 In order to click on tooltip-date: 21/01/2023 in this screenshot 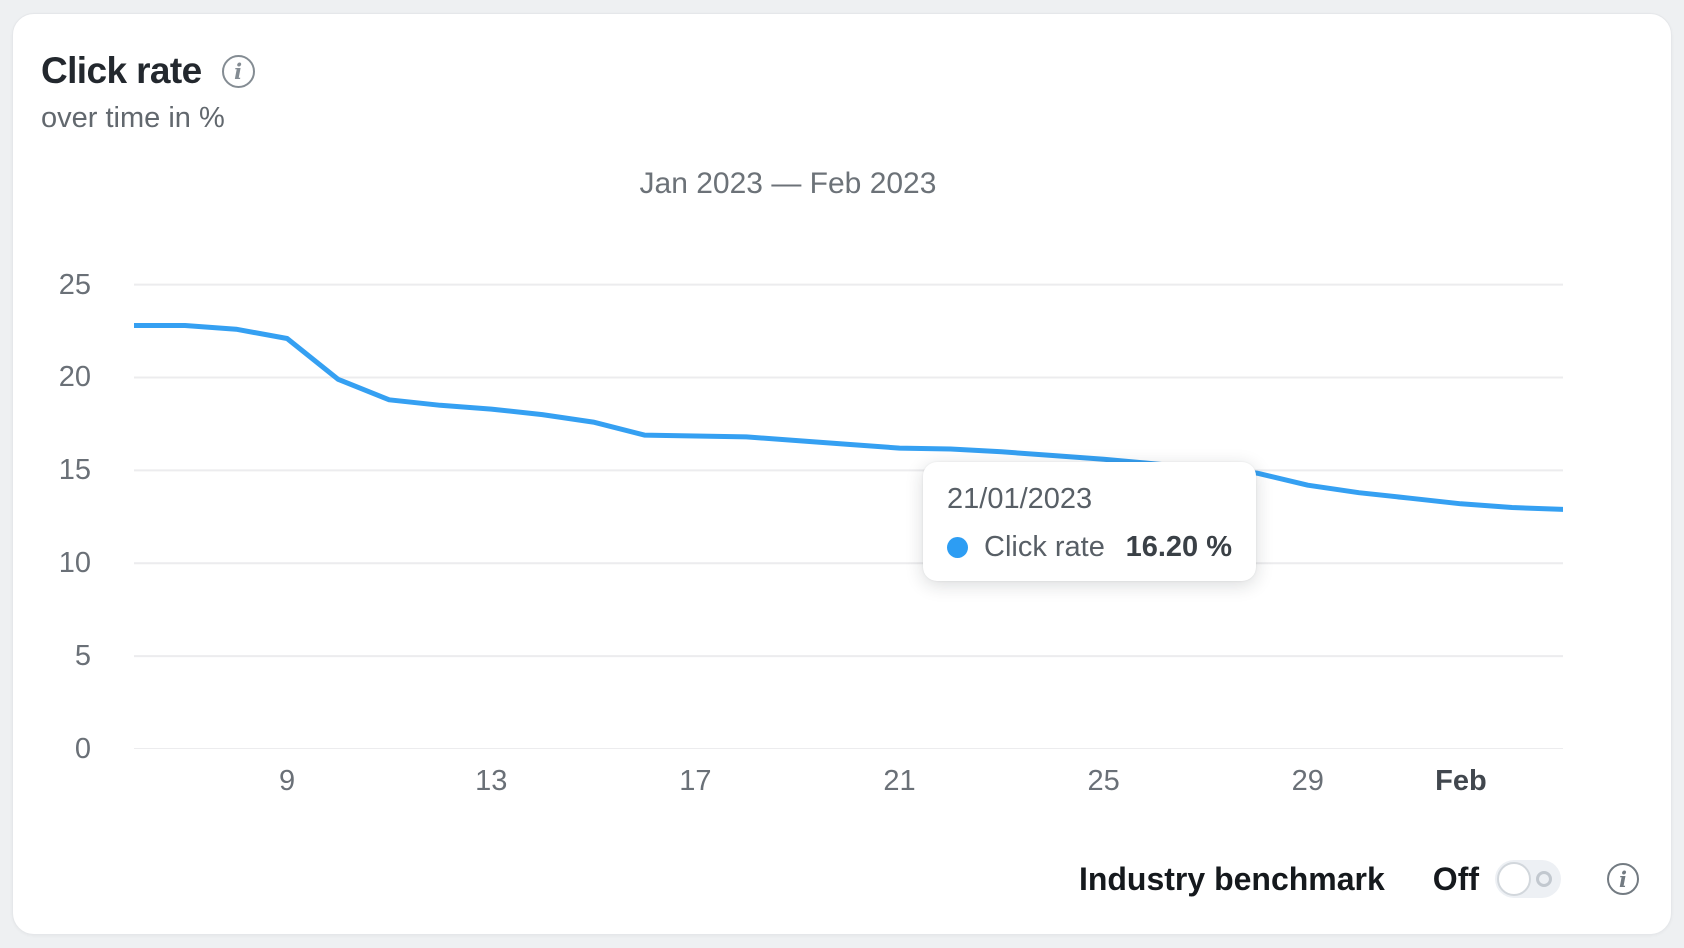, I will do `click(1020, 499)`.